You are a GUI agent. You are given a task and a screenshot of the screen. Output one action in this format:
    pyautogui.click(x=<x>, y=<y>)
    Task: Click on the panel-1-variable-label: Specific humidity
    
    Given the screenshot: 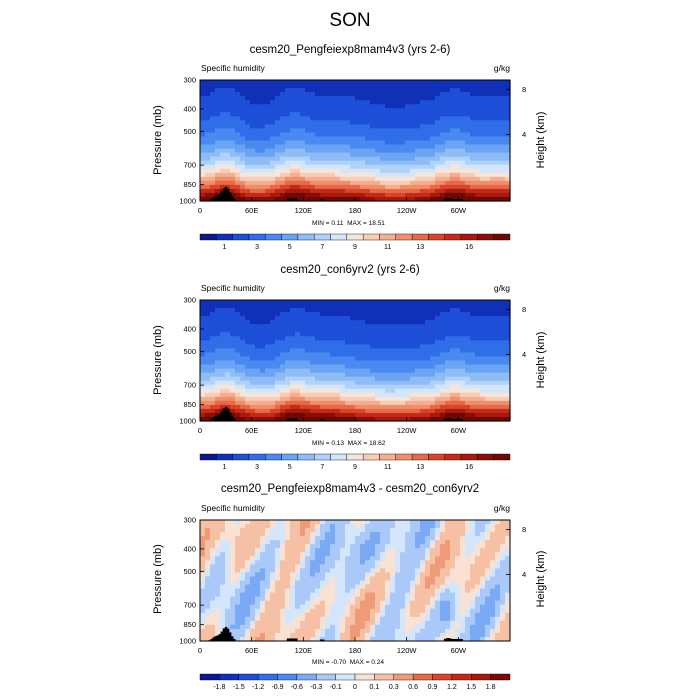 What is the action you would take?
    pyautogui.click(x=233, y=68)
    